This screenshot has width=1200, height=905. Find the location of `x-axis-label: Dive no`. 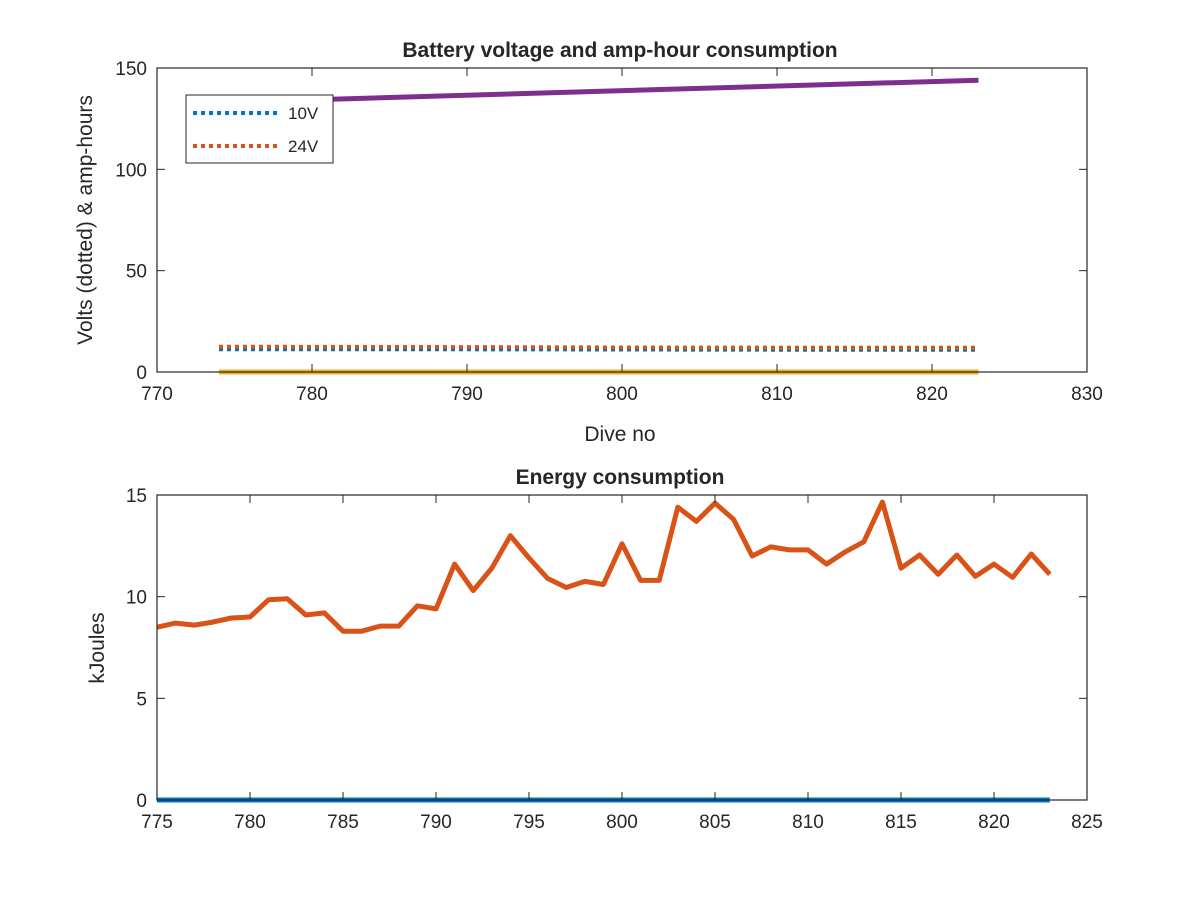

x-axis-label: Dive no is located at coordinates (619, 434).